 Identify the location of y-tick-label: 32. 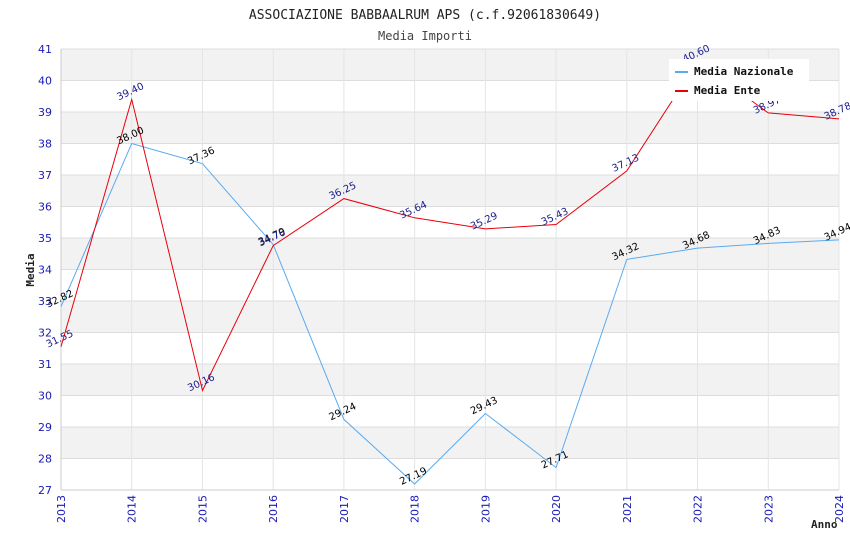
(45, 333).